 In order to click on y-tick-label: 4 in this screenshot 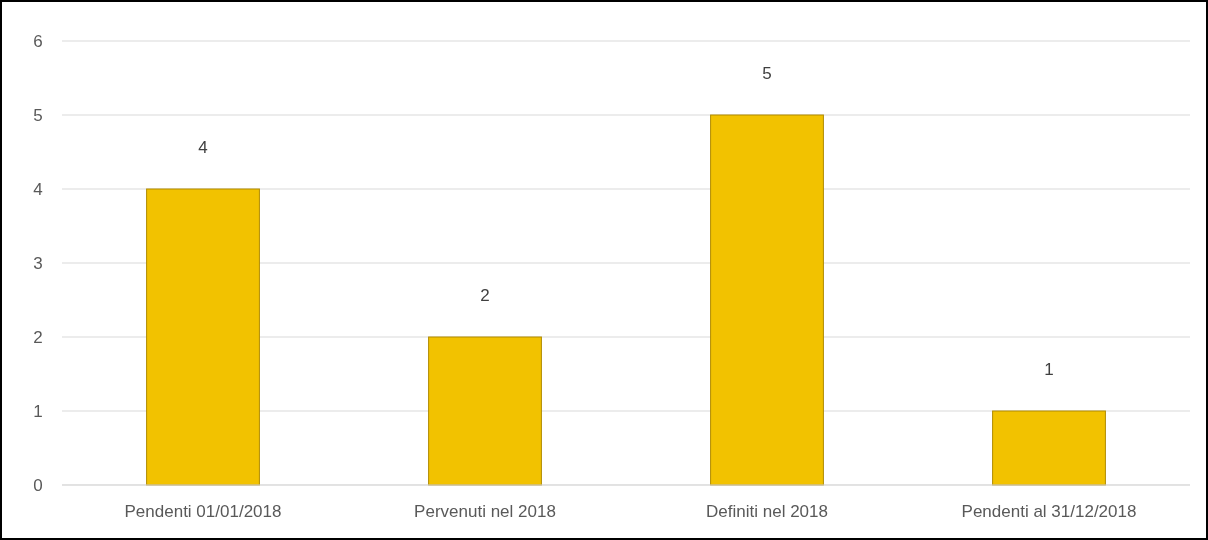, I will do `click(38, 189)`.